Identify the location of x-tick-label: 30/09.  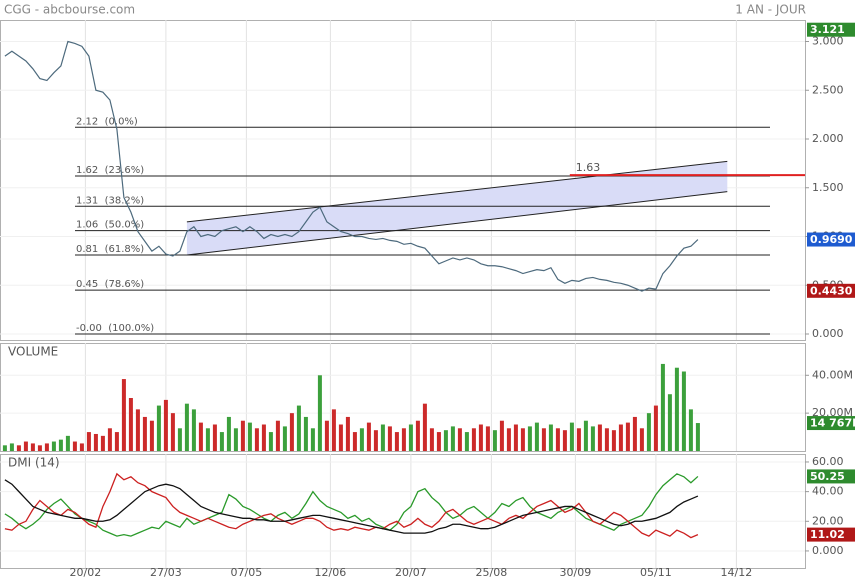
(576, 572).